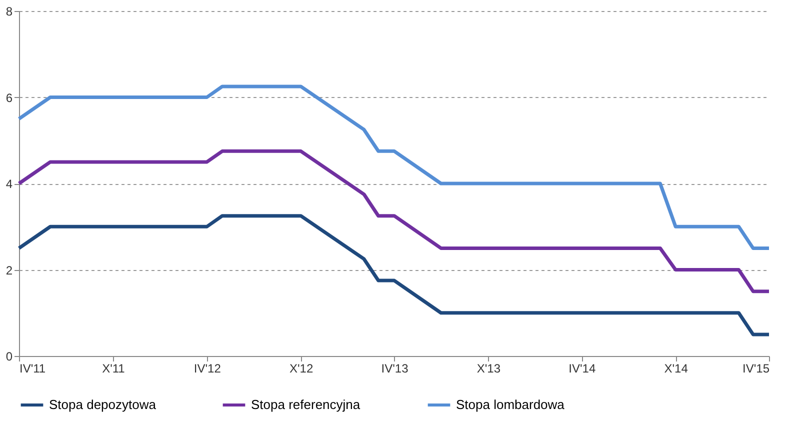  I want to click on x-tick-label: IV'14, so click(582, 369).